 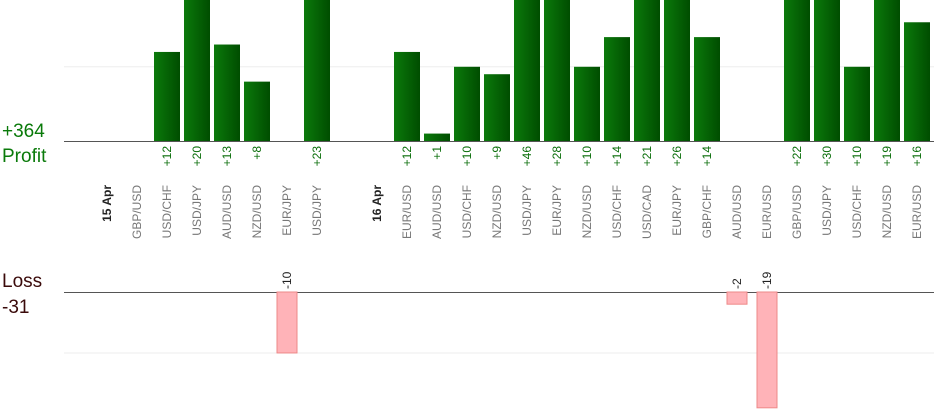 What do you see at coordinates (317, 156) in the screenshot?
I see `profit-value-label: +23` at bounding box center [317, 156].